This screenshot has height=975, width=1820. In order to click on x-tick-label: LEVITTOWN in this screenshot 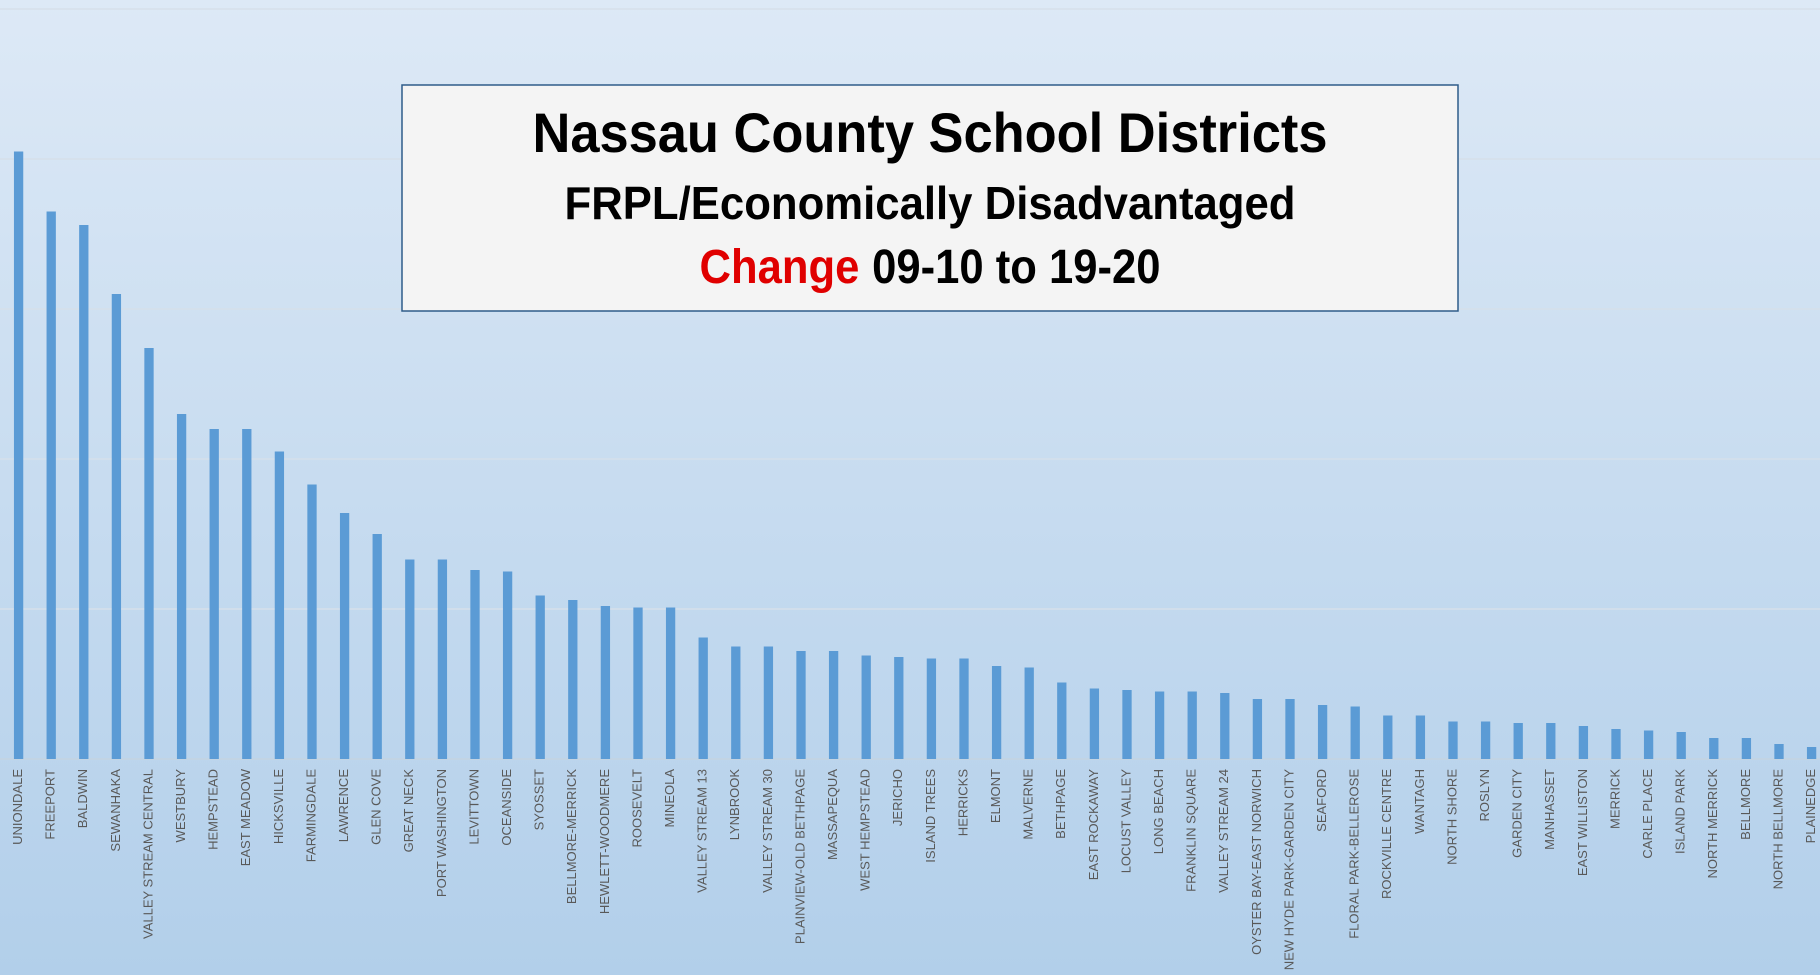, I will do `click(473, 807)`.